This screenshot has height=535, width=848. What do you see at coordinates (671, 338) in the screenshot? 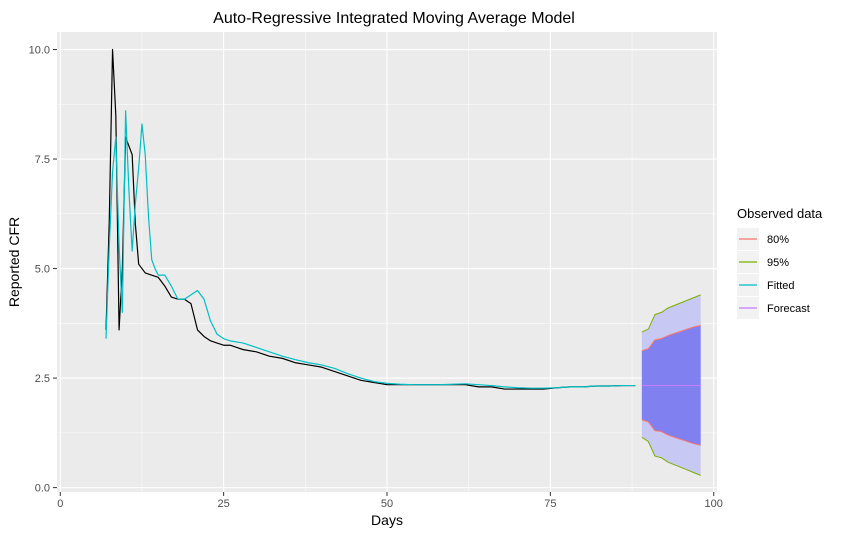
I see `ci80-upper-line` at bounding box center [671, 338].